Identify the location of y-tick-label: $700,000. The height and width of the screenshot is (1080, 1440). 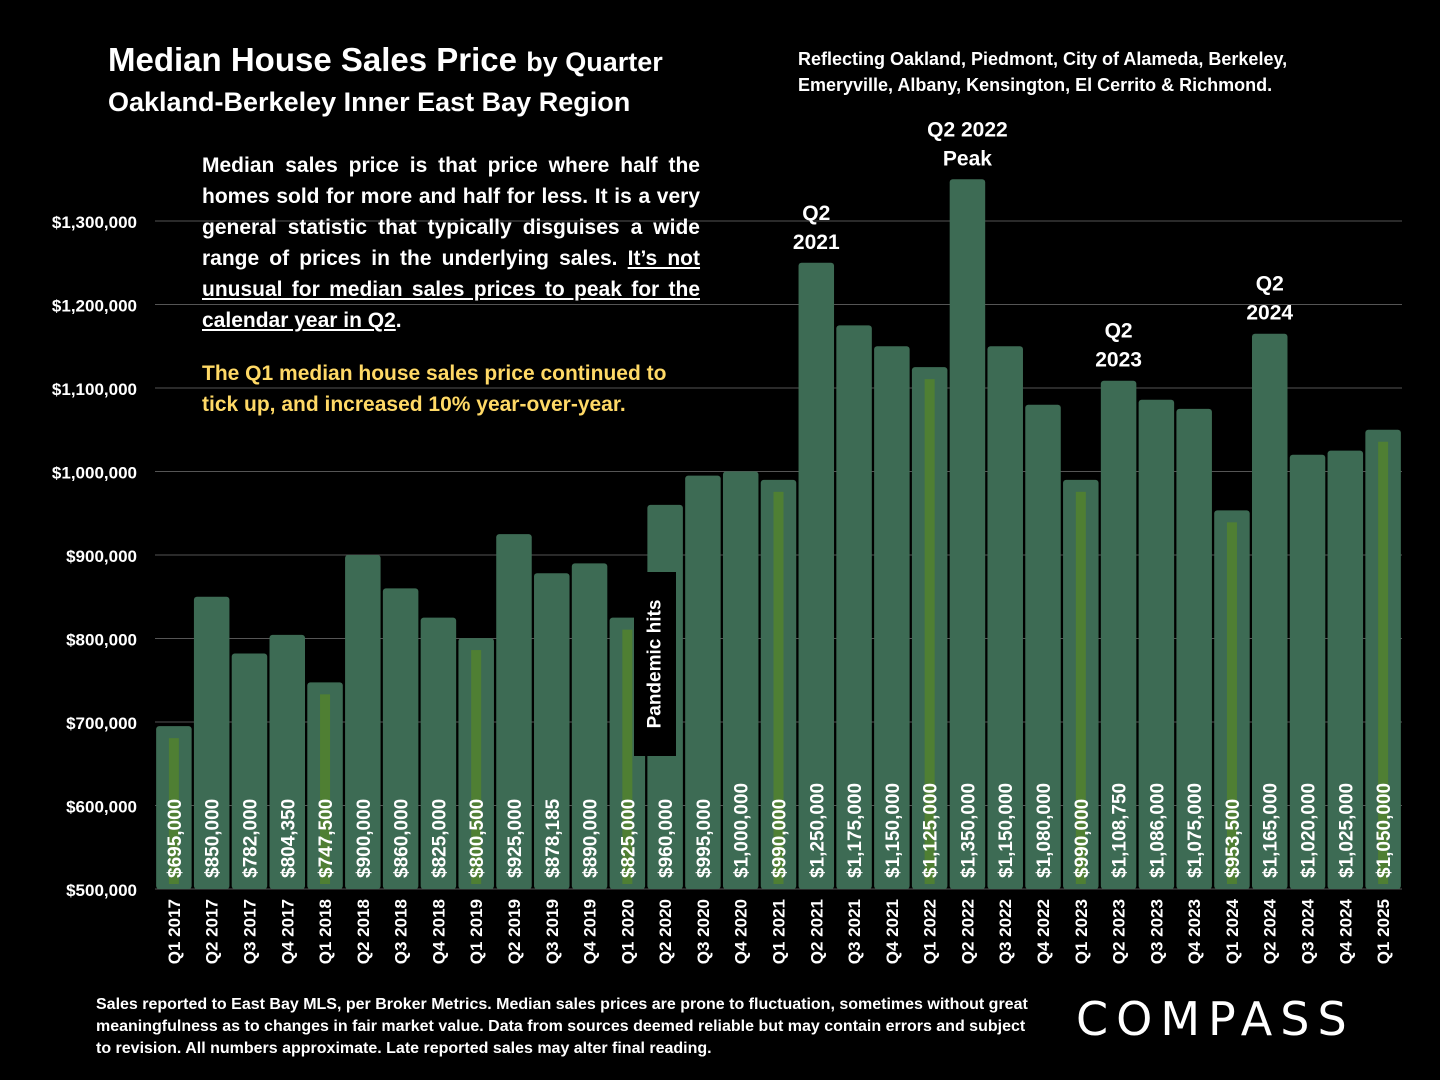
(101, 723).